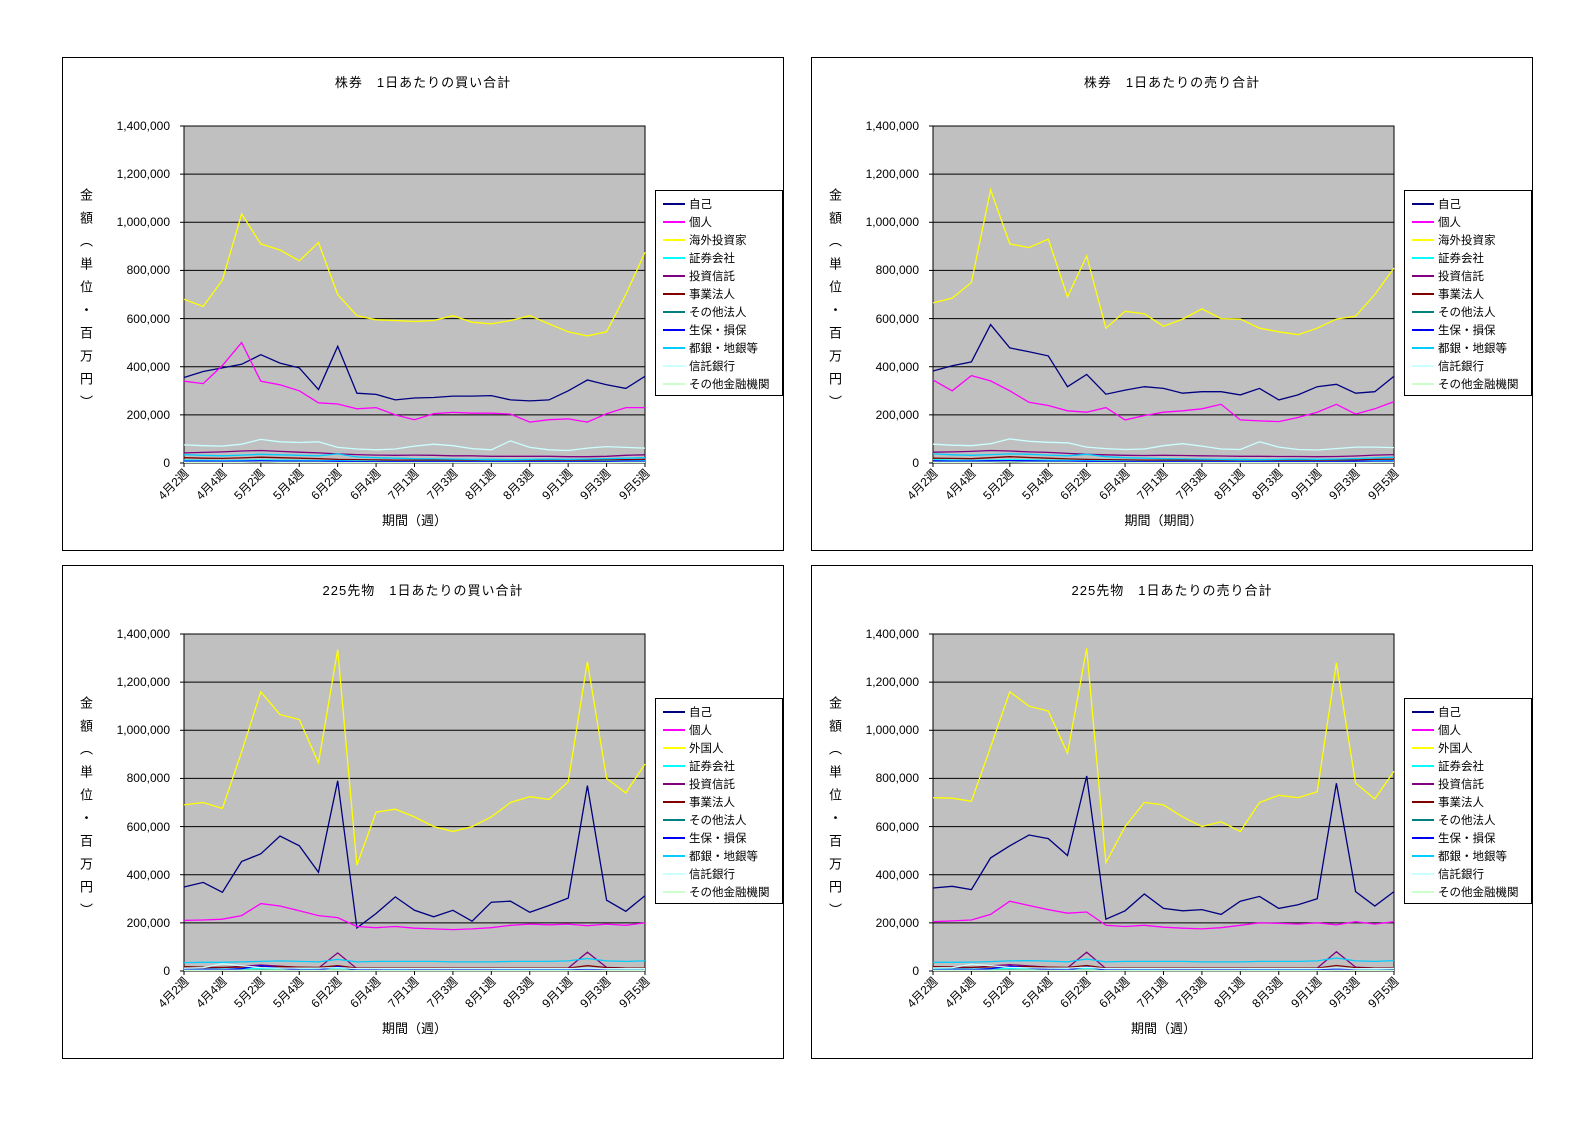 This screenshot has width=1587, height=1123. I want to click on series-line-事業法人, so click(1163, 458).